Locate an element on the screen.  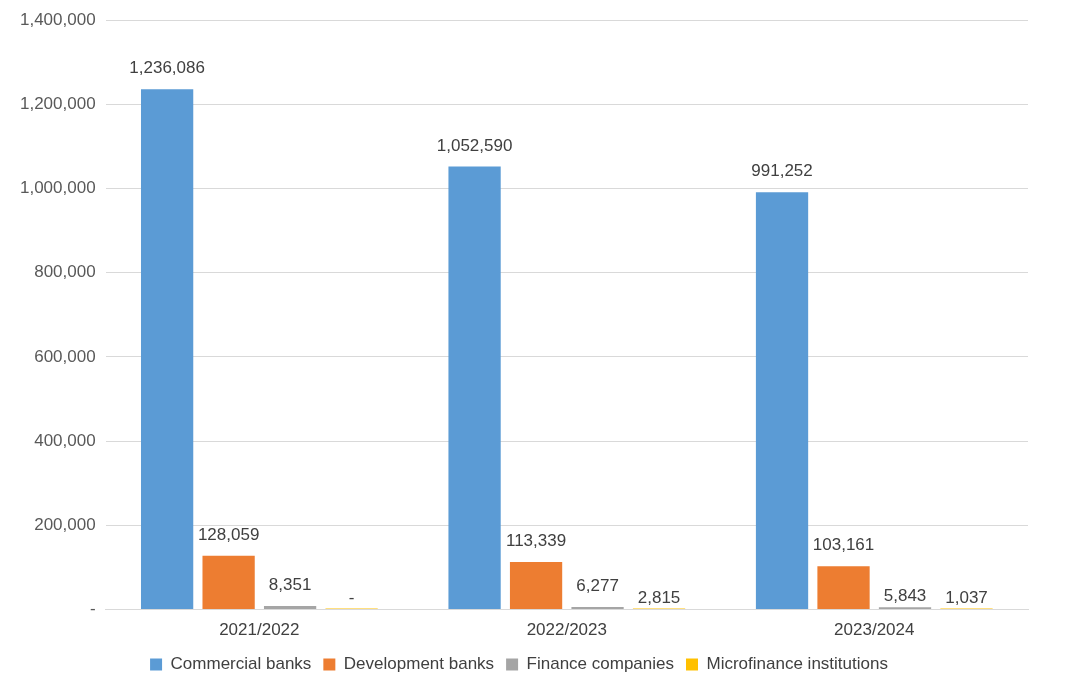
y-tick-label: 400,000 is located at coordinates (65, 440).